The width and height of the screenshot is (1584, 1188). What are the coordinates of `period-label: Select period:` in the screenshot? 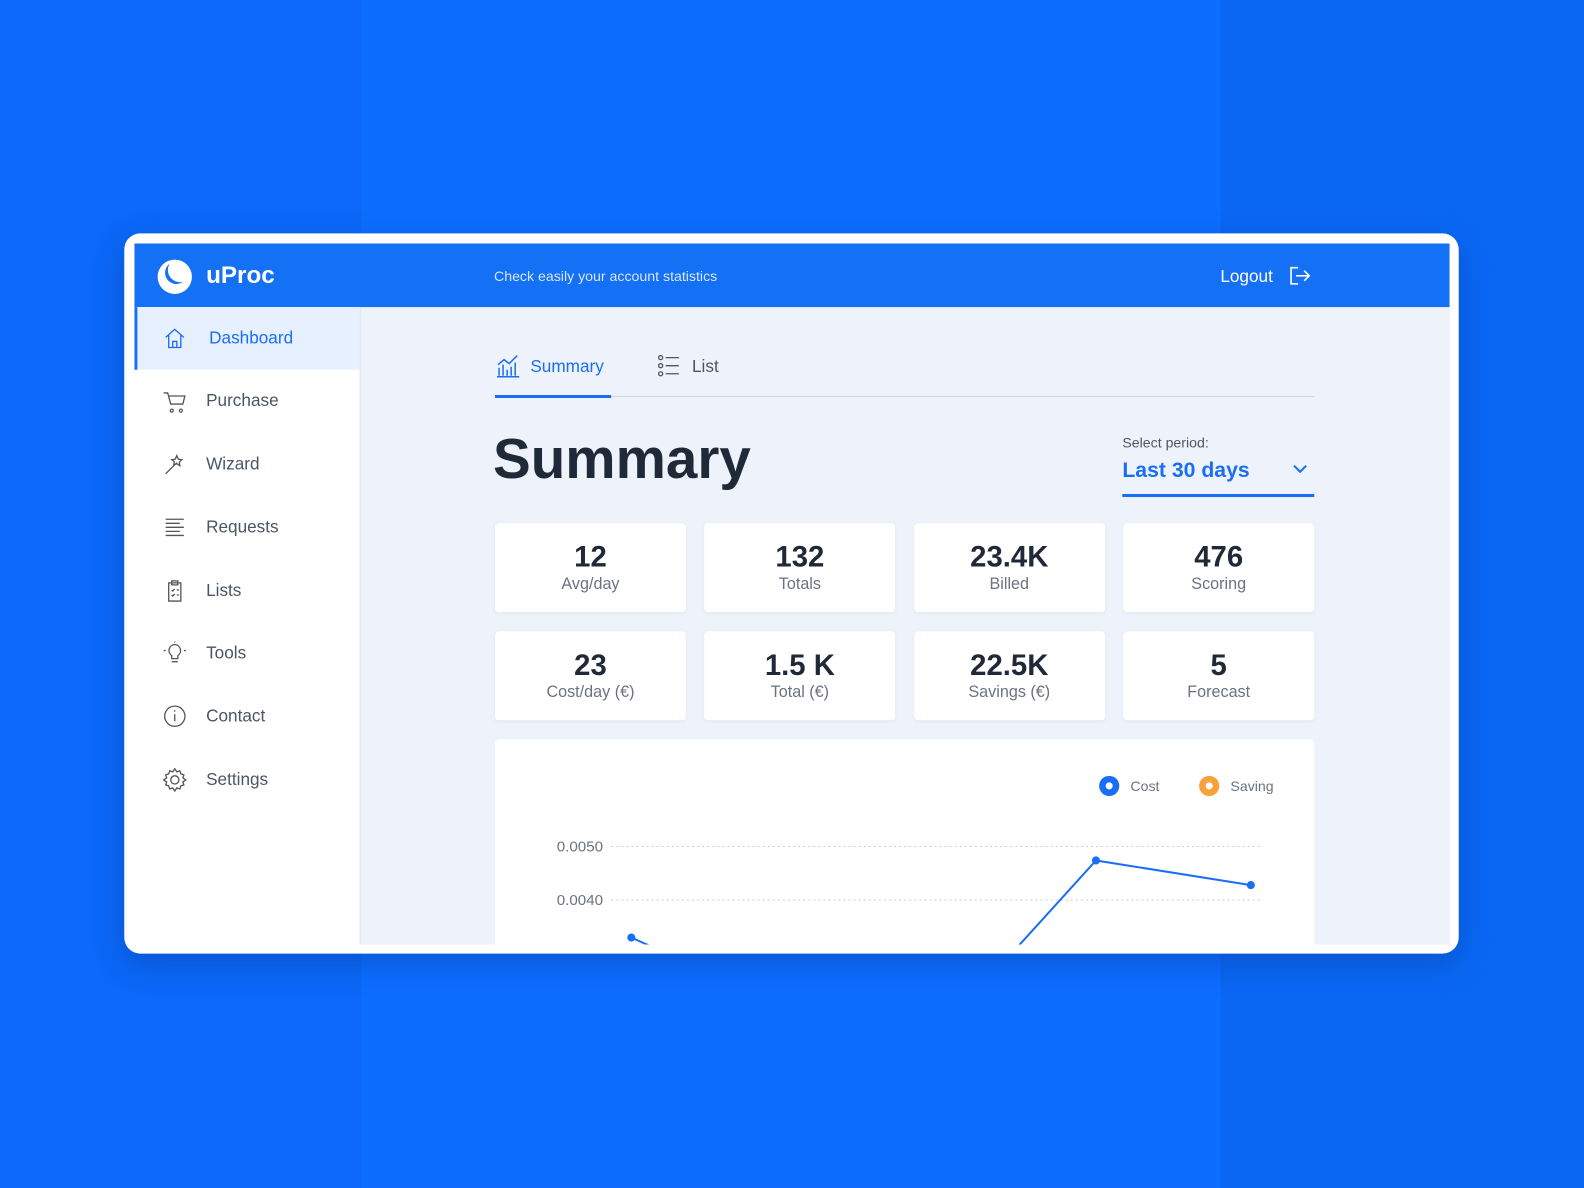 It's located at (1165, 442).